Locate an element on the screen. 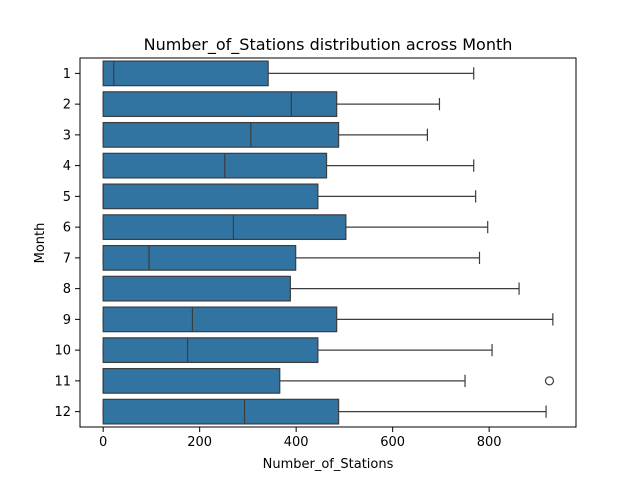 This screenshot has width=640, height=480. x-tick-label: 0 is located at coordinates (103, 442).